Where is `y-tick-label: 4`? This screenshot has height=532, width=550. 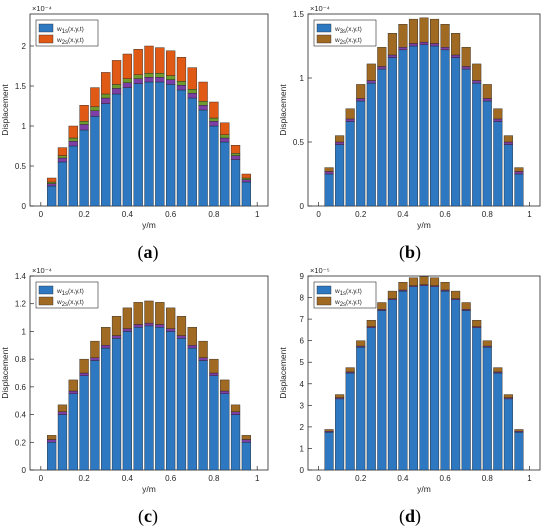
y-tick-label: 4 is located at coordinates (302, 384).